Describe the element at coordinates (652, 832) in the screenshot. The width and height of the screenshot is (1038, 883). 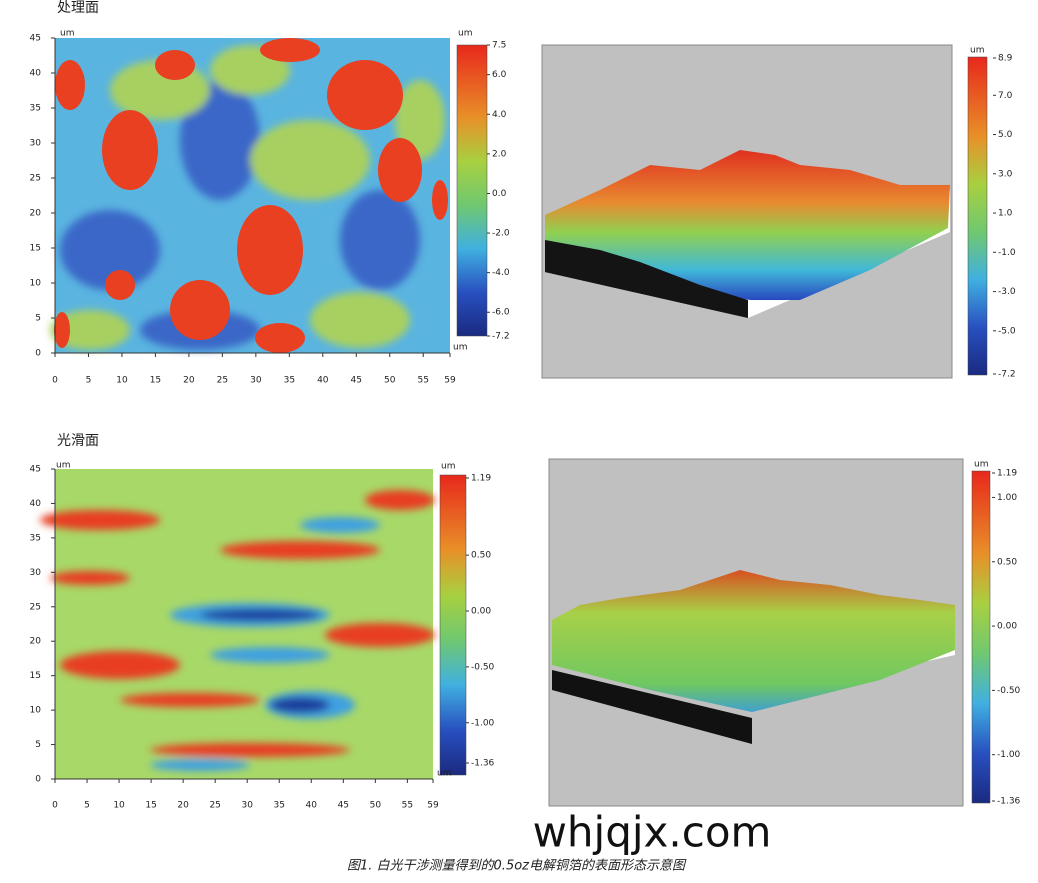
I see `watermark: whjqjx.com` at that location.